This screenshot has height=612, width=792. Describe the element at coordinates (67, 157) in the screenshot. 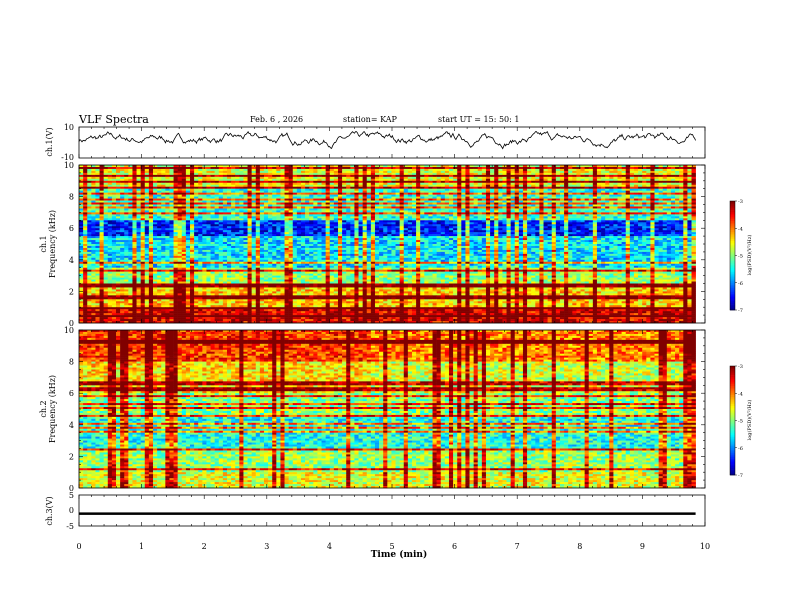

I see `ch1-ytick-bottom: -10` at that location.